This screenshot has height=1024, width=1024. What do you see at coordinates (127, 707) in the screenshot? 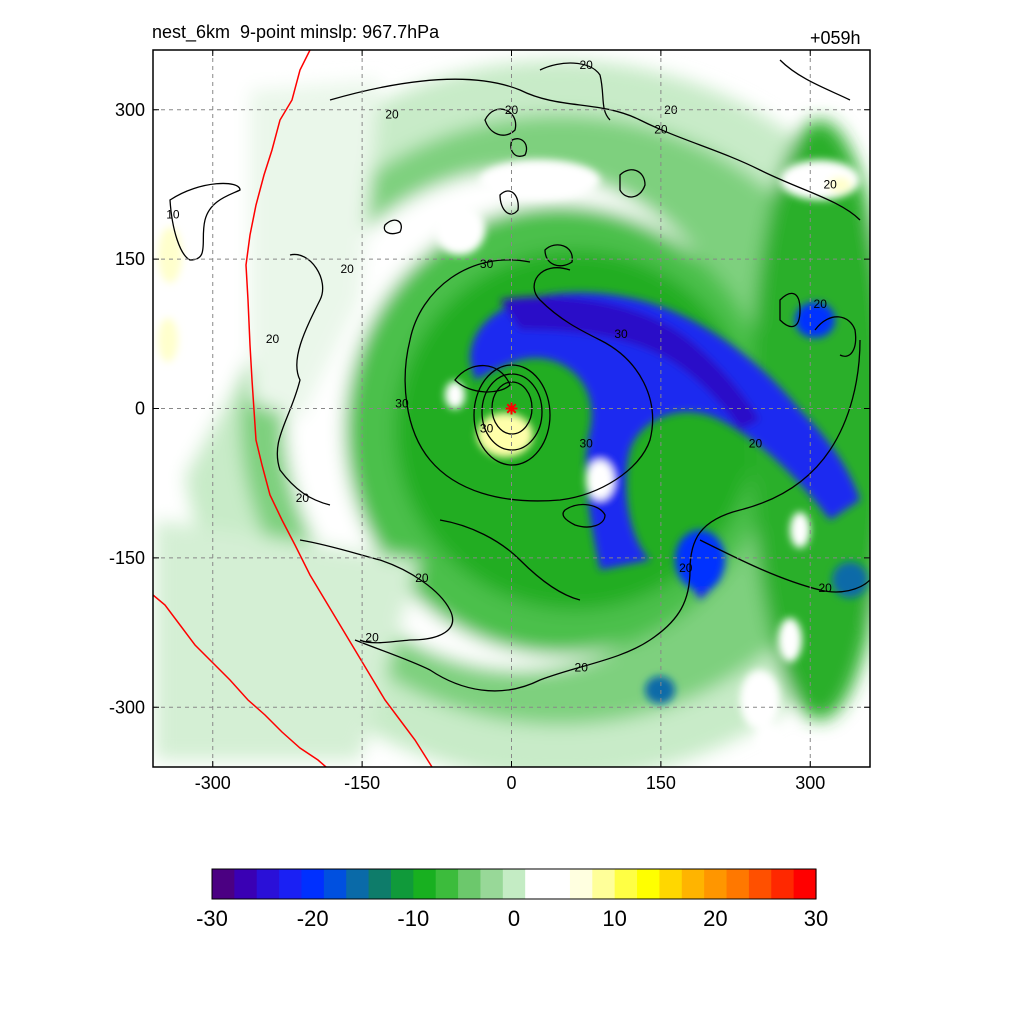
I see `y-tick-label: -300` at bounding box center [127, 707].